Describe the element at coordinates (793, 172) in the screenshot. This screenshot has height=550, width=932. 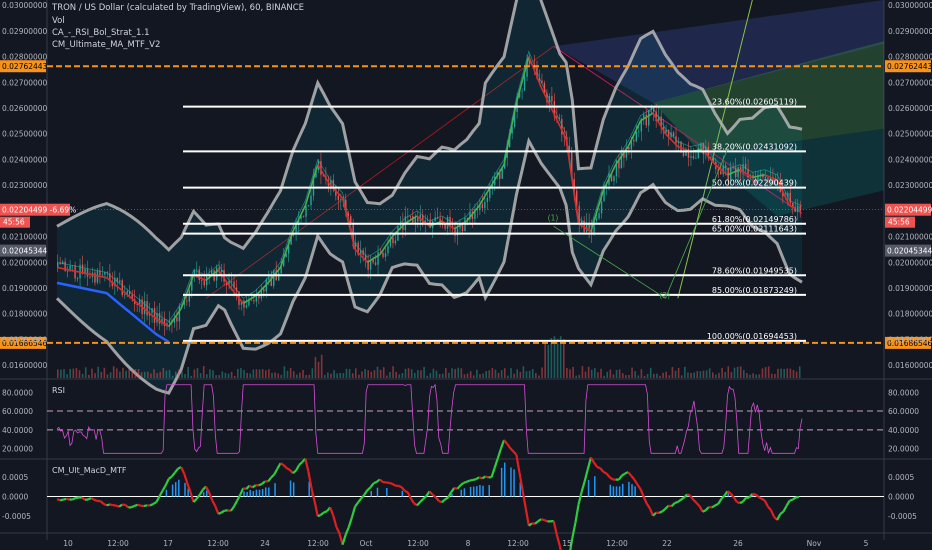
I see `pitchfork-teal-zone` at that location.